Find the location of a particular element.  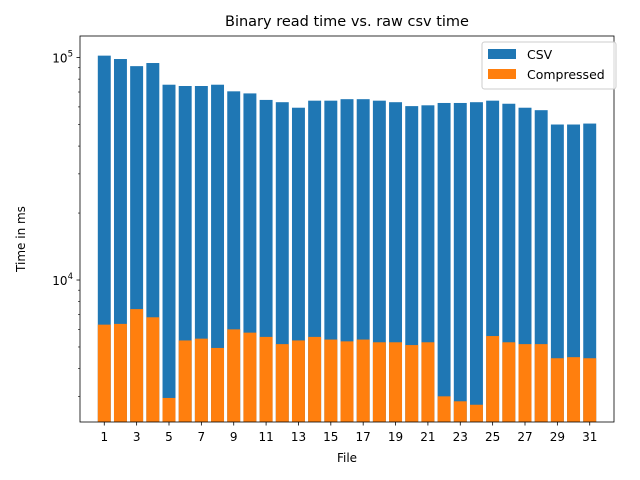

x-tick-label: 27 is located at coordinates (524, 437).